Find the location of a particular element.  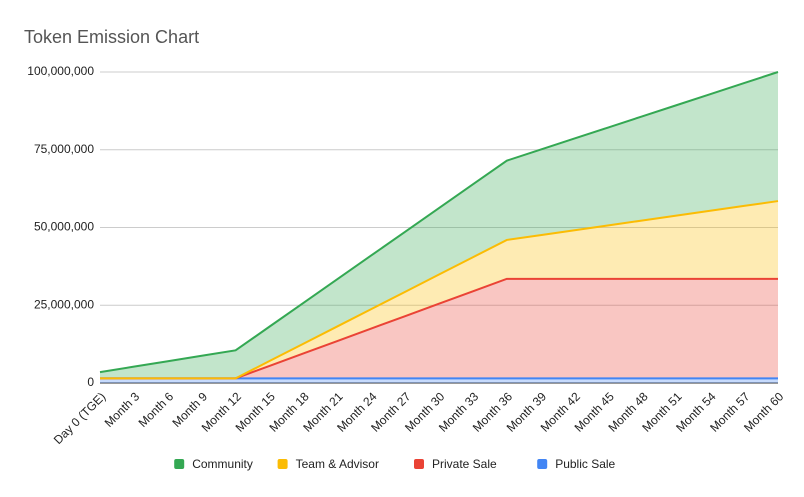

legend-label: Team & Advisor is located at coordinates (337, 464).